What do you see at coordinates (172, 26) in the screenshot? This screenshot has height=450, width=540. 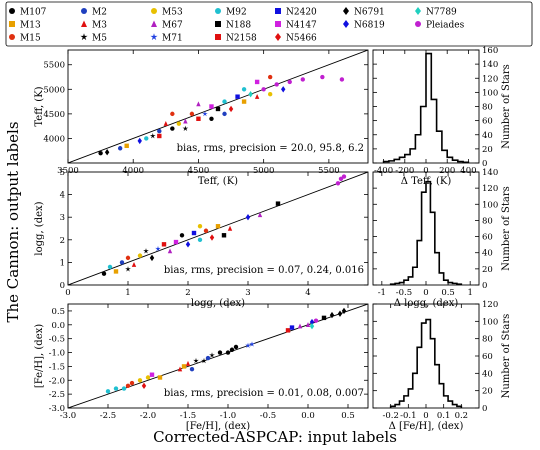 I see `legend-label: M67` at bounding box center [172, 26].